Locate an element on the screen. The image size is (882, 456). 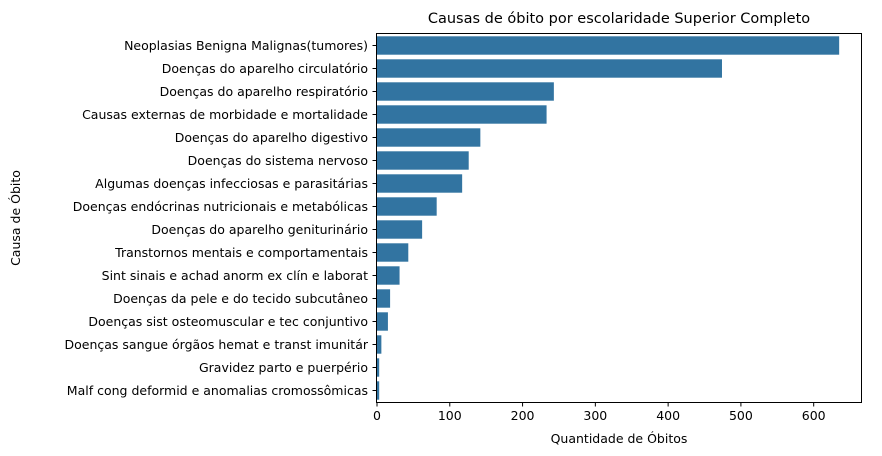
y-tick-label: Doenças do sistema nervoso is located at coordinates (278, 160).